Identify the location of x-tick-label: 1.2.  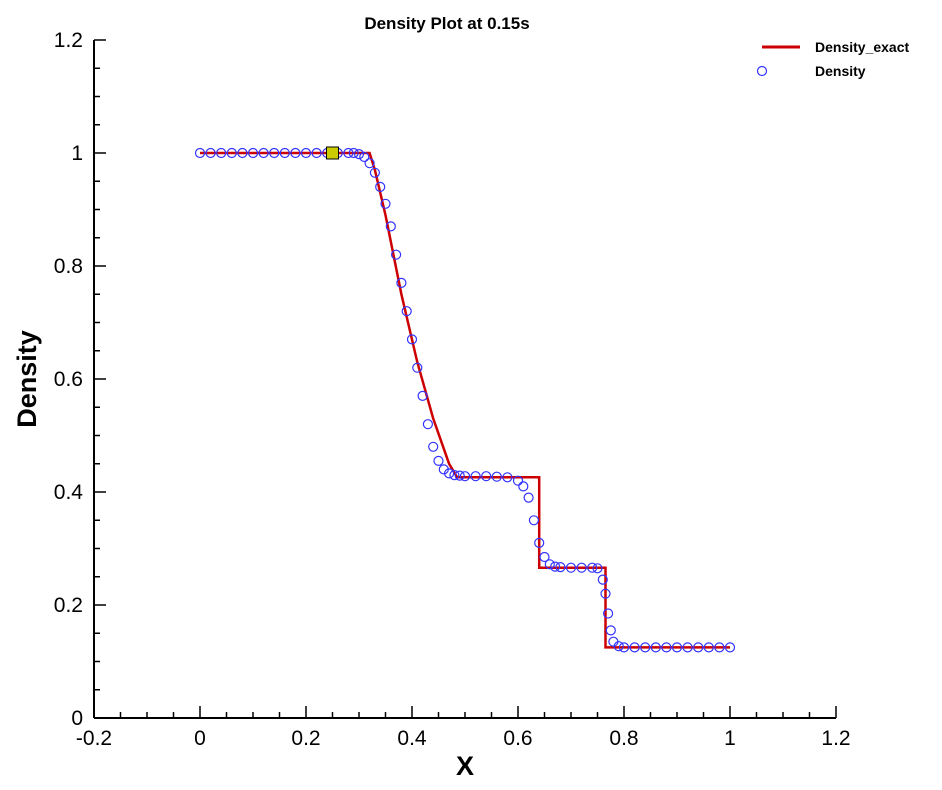
(835, 738).